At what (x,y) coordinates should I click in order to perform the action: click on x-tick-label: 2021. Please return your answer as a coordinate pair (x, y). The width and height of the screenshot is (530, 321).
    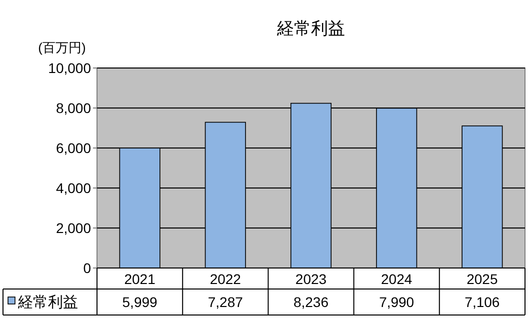
    Looking at the image, I should click on (140, 279).